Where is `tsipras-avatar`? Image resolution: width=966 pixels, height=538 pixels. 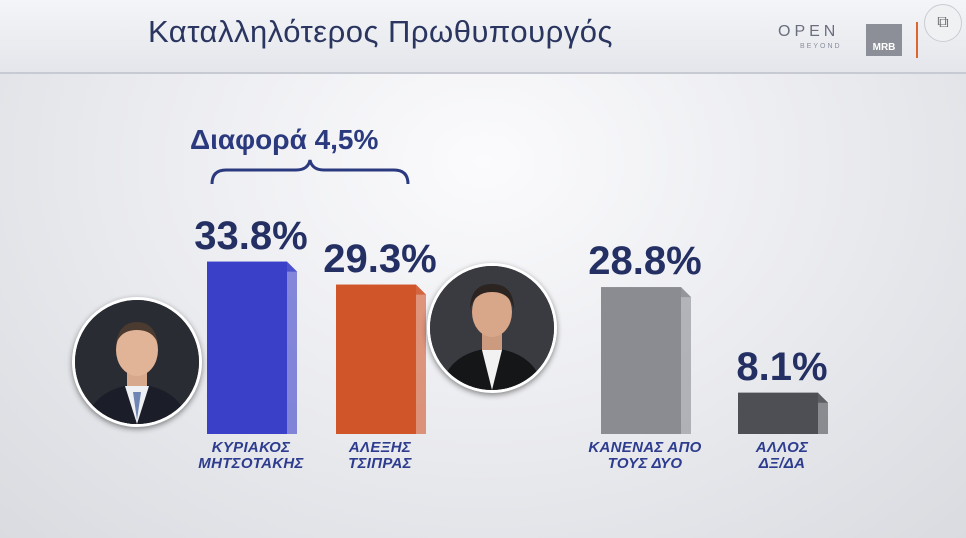
tsipras-avatar is located at coordinates (492, 328).